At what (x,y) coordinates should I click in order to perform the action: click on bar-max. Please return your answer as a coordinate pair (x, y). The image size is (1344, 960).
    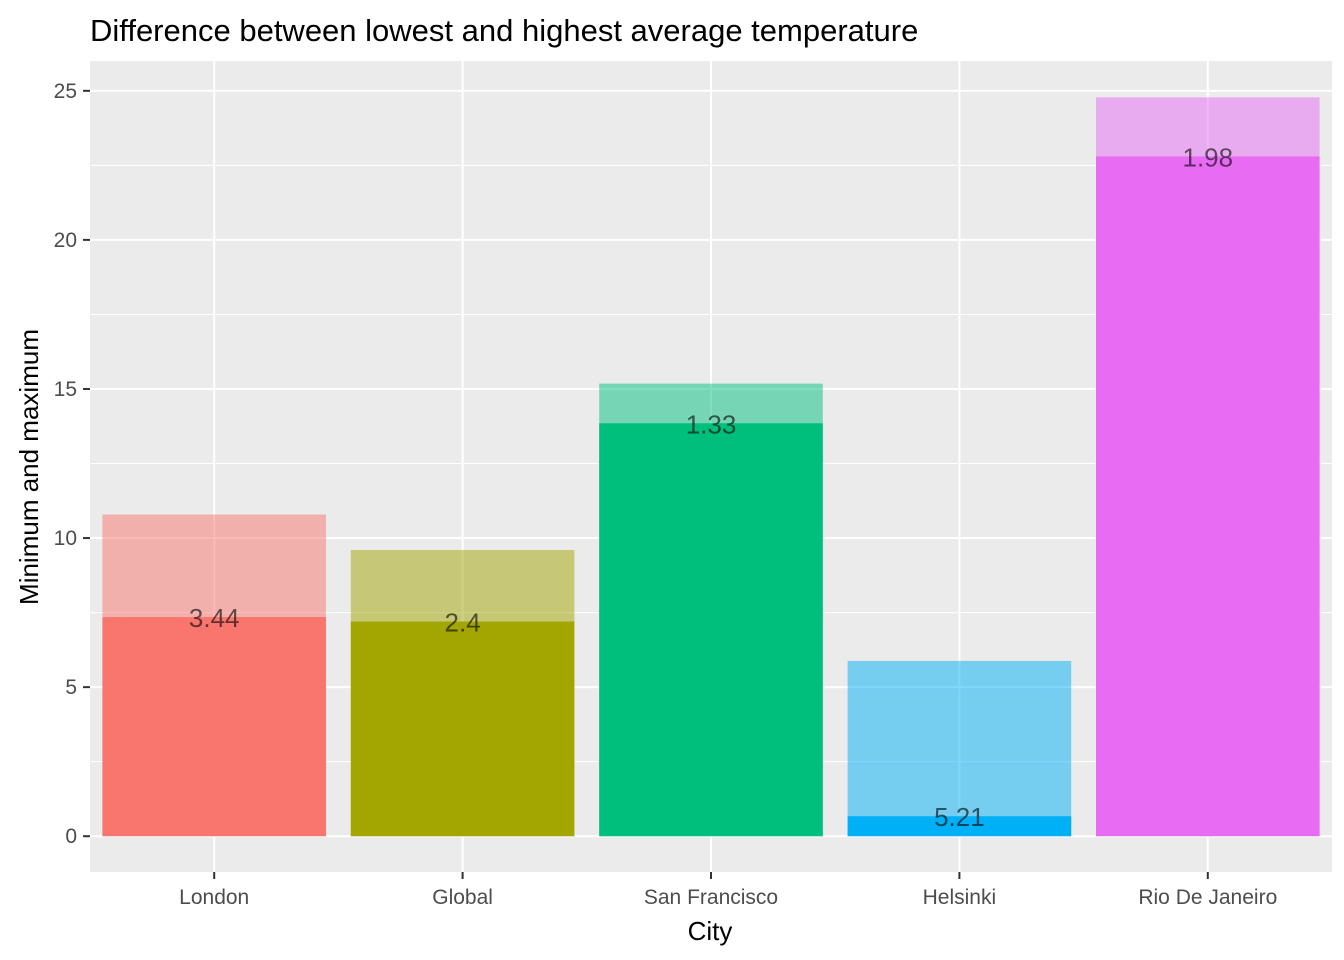
    Looking at the image, I should click on (959, 748).